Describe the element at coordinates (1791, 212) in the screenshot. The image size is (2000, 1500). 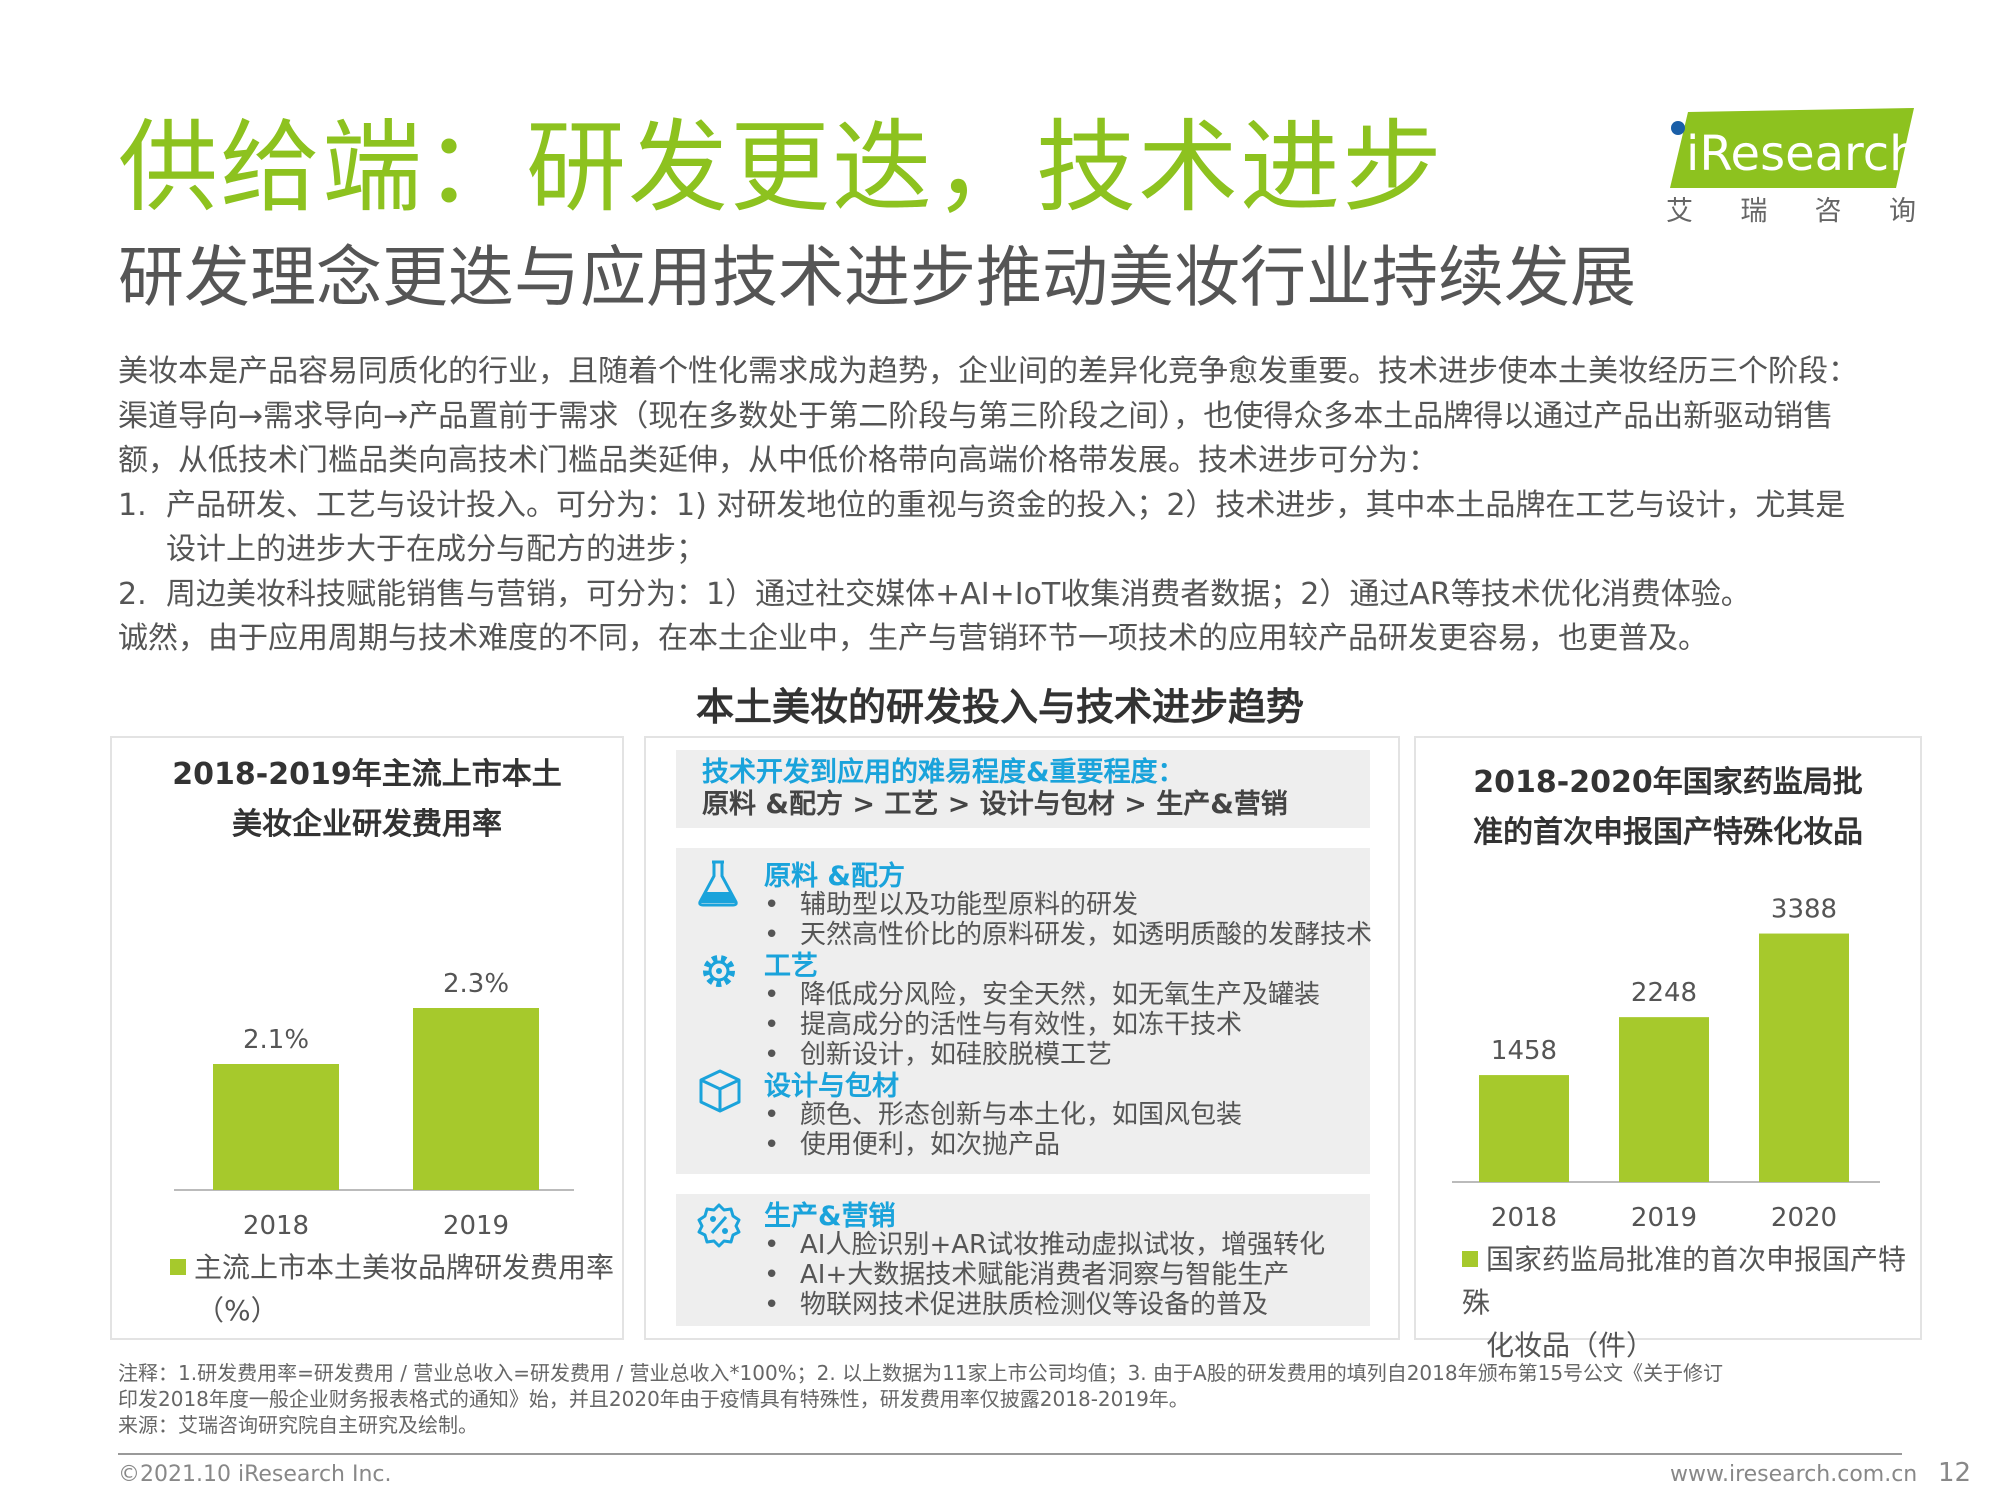
I see `logo-chinese-name: 艾 瑞 咨 询` at that location.